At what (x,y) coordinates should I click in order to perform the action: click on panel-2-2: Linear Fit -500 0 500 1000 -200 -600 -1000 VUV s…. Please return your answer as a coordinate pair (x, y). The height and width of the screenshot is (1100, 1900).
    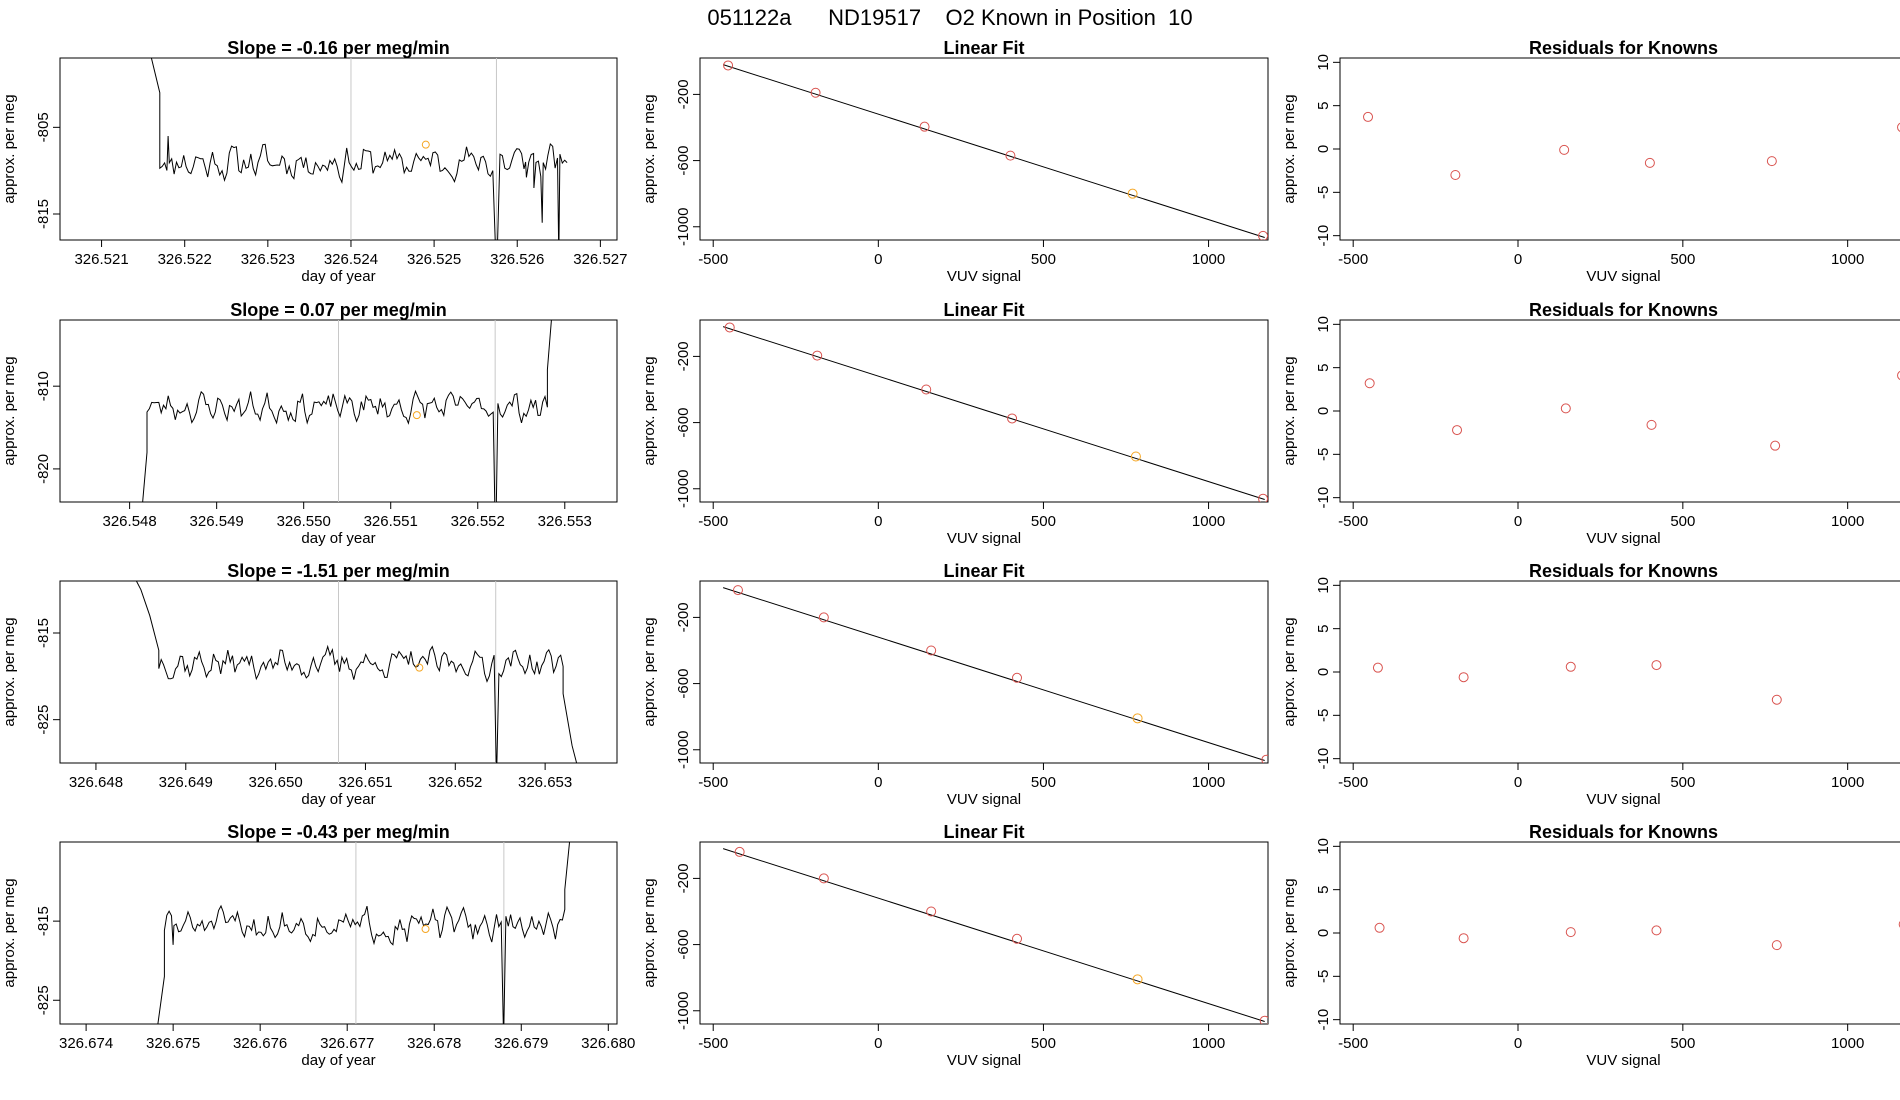
    Looking at the image, I should click on (955, 423).